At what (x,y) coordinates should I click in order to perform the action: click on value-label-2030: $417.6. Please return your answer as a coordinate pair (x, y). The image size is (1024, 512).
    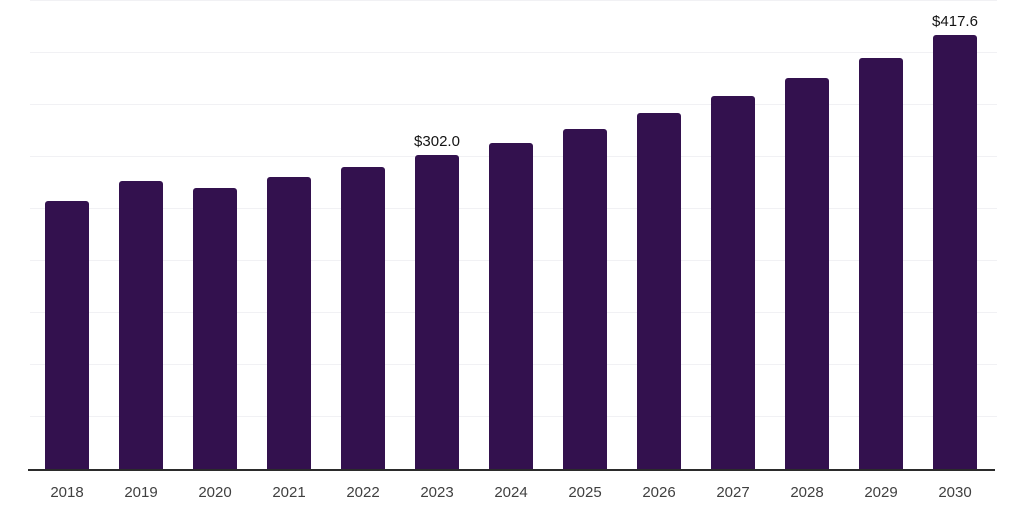
    Looking at the image, I should click on (955, 21).